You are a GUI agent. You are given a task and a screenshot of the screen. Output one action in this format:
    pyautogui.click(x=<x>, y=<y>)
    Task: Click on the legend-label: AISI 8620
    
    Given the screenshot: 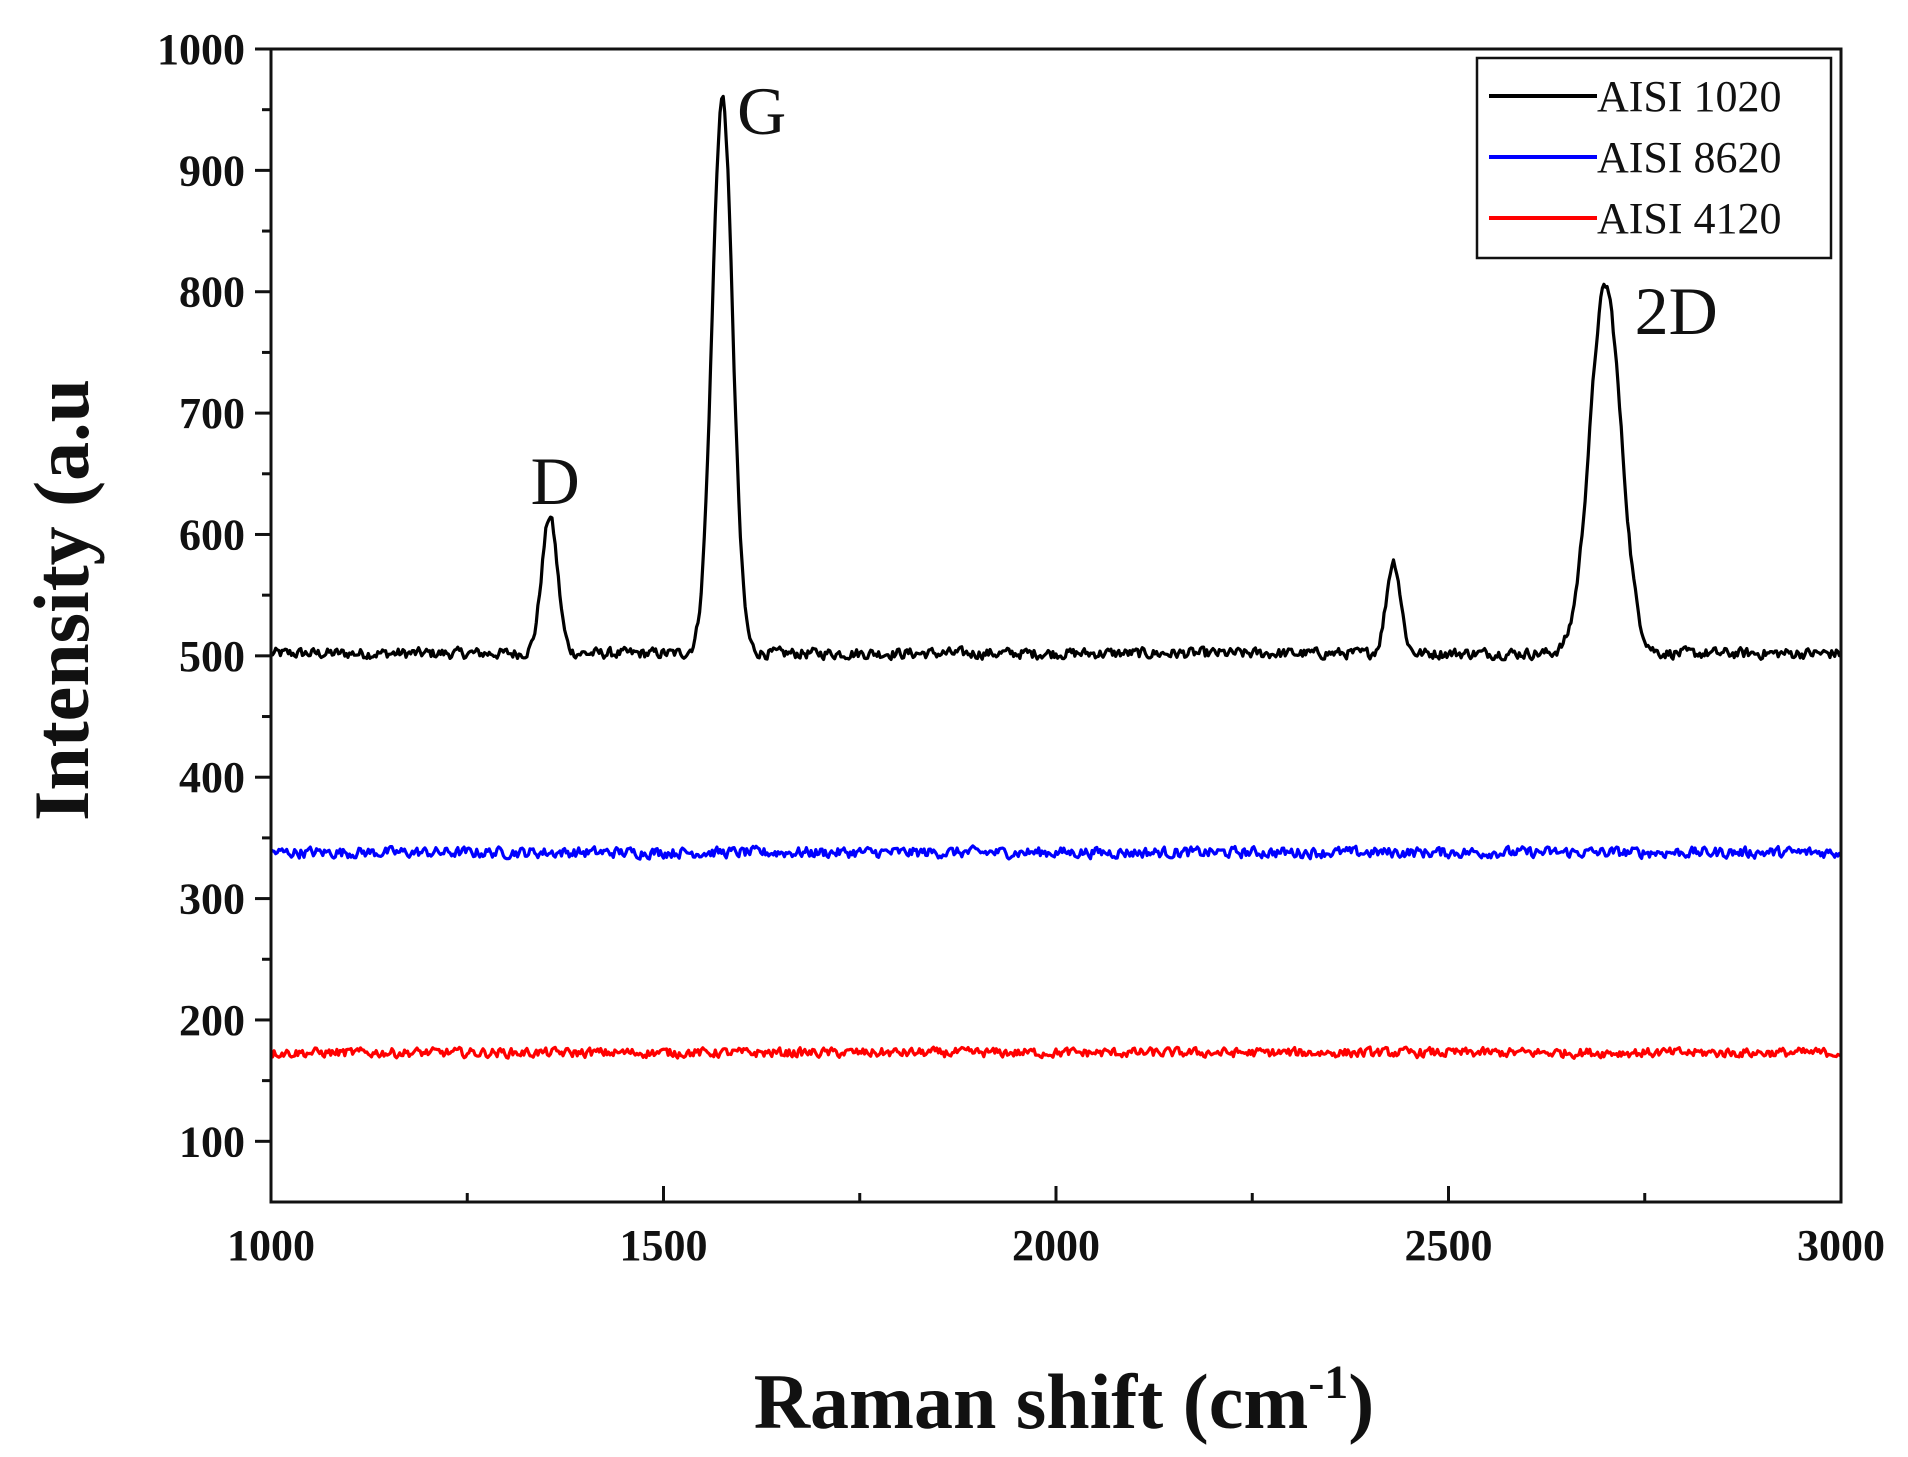 What is the action you would take?
    pyautogui.click(x=1689, y=157)
    